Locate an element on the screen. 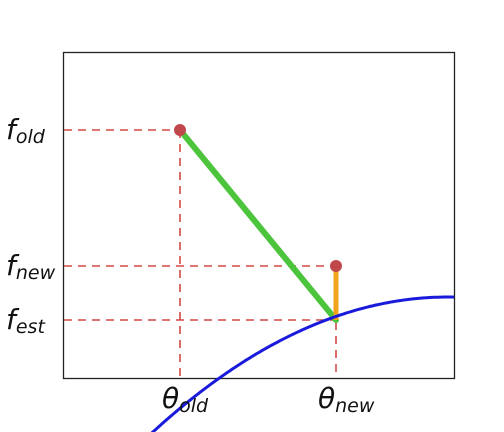 The image size is (504, 432). label-f-est: fest is located at coordinates (26, 320).